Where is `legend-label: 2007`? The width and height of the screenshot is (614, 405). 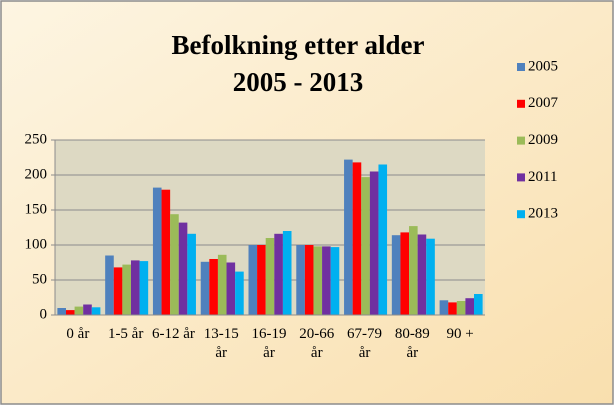
legend-label: 2007 is located at coordinates (543, 103).